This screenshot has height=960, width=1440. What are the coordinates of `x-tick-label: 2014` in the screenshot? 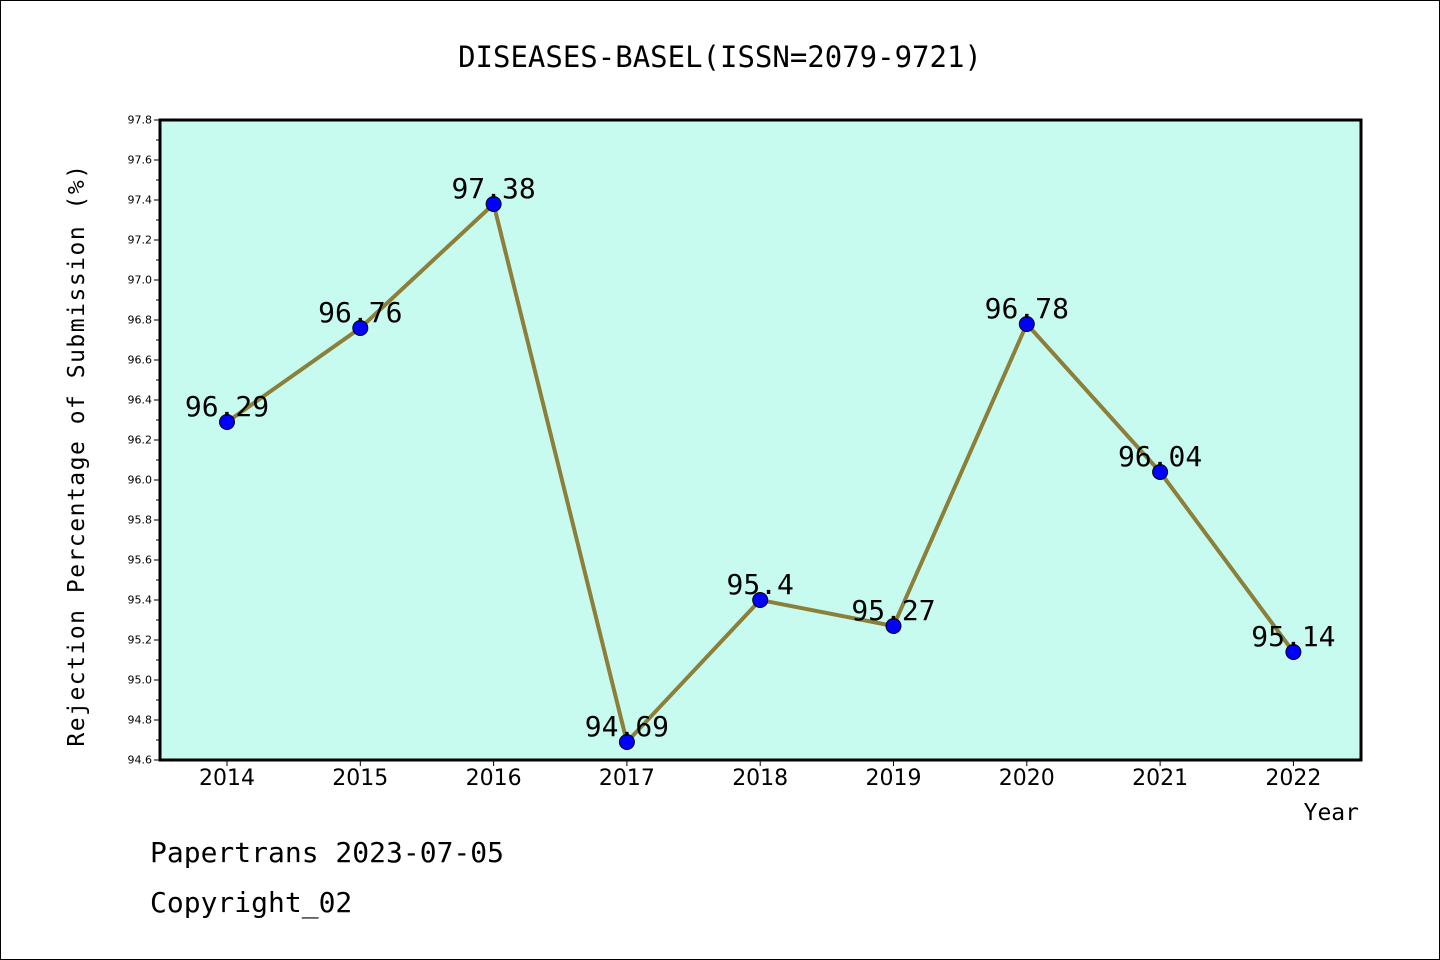 It's located at (227, 778).